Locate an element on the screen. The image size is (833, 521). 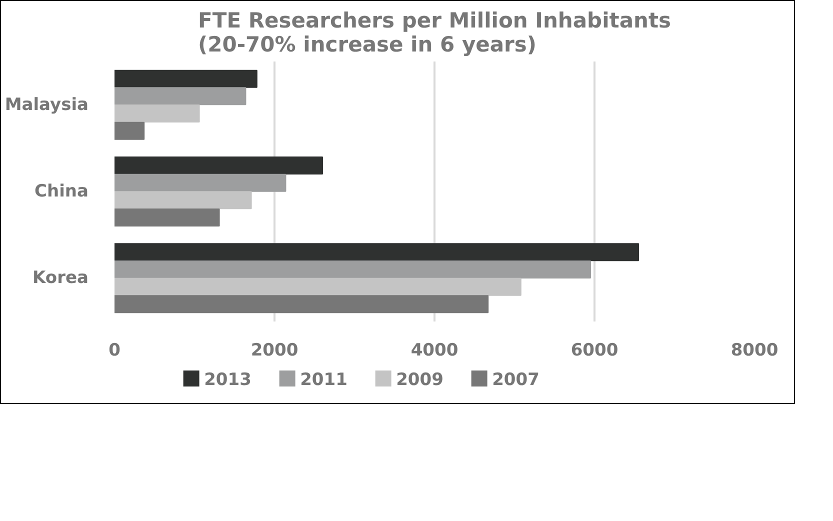
x-tick-label: 2000 is located at coordinates (274, 350).